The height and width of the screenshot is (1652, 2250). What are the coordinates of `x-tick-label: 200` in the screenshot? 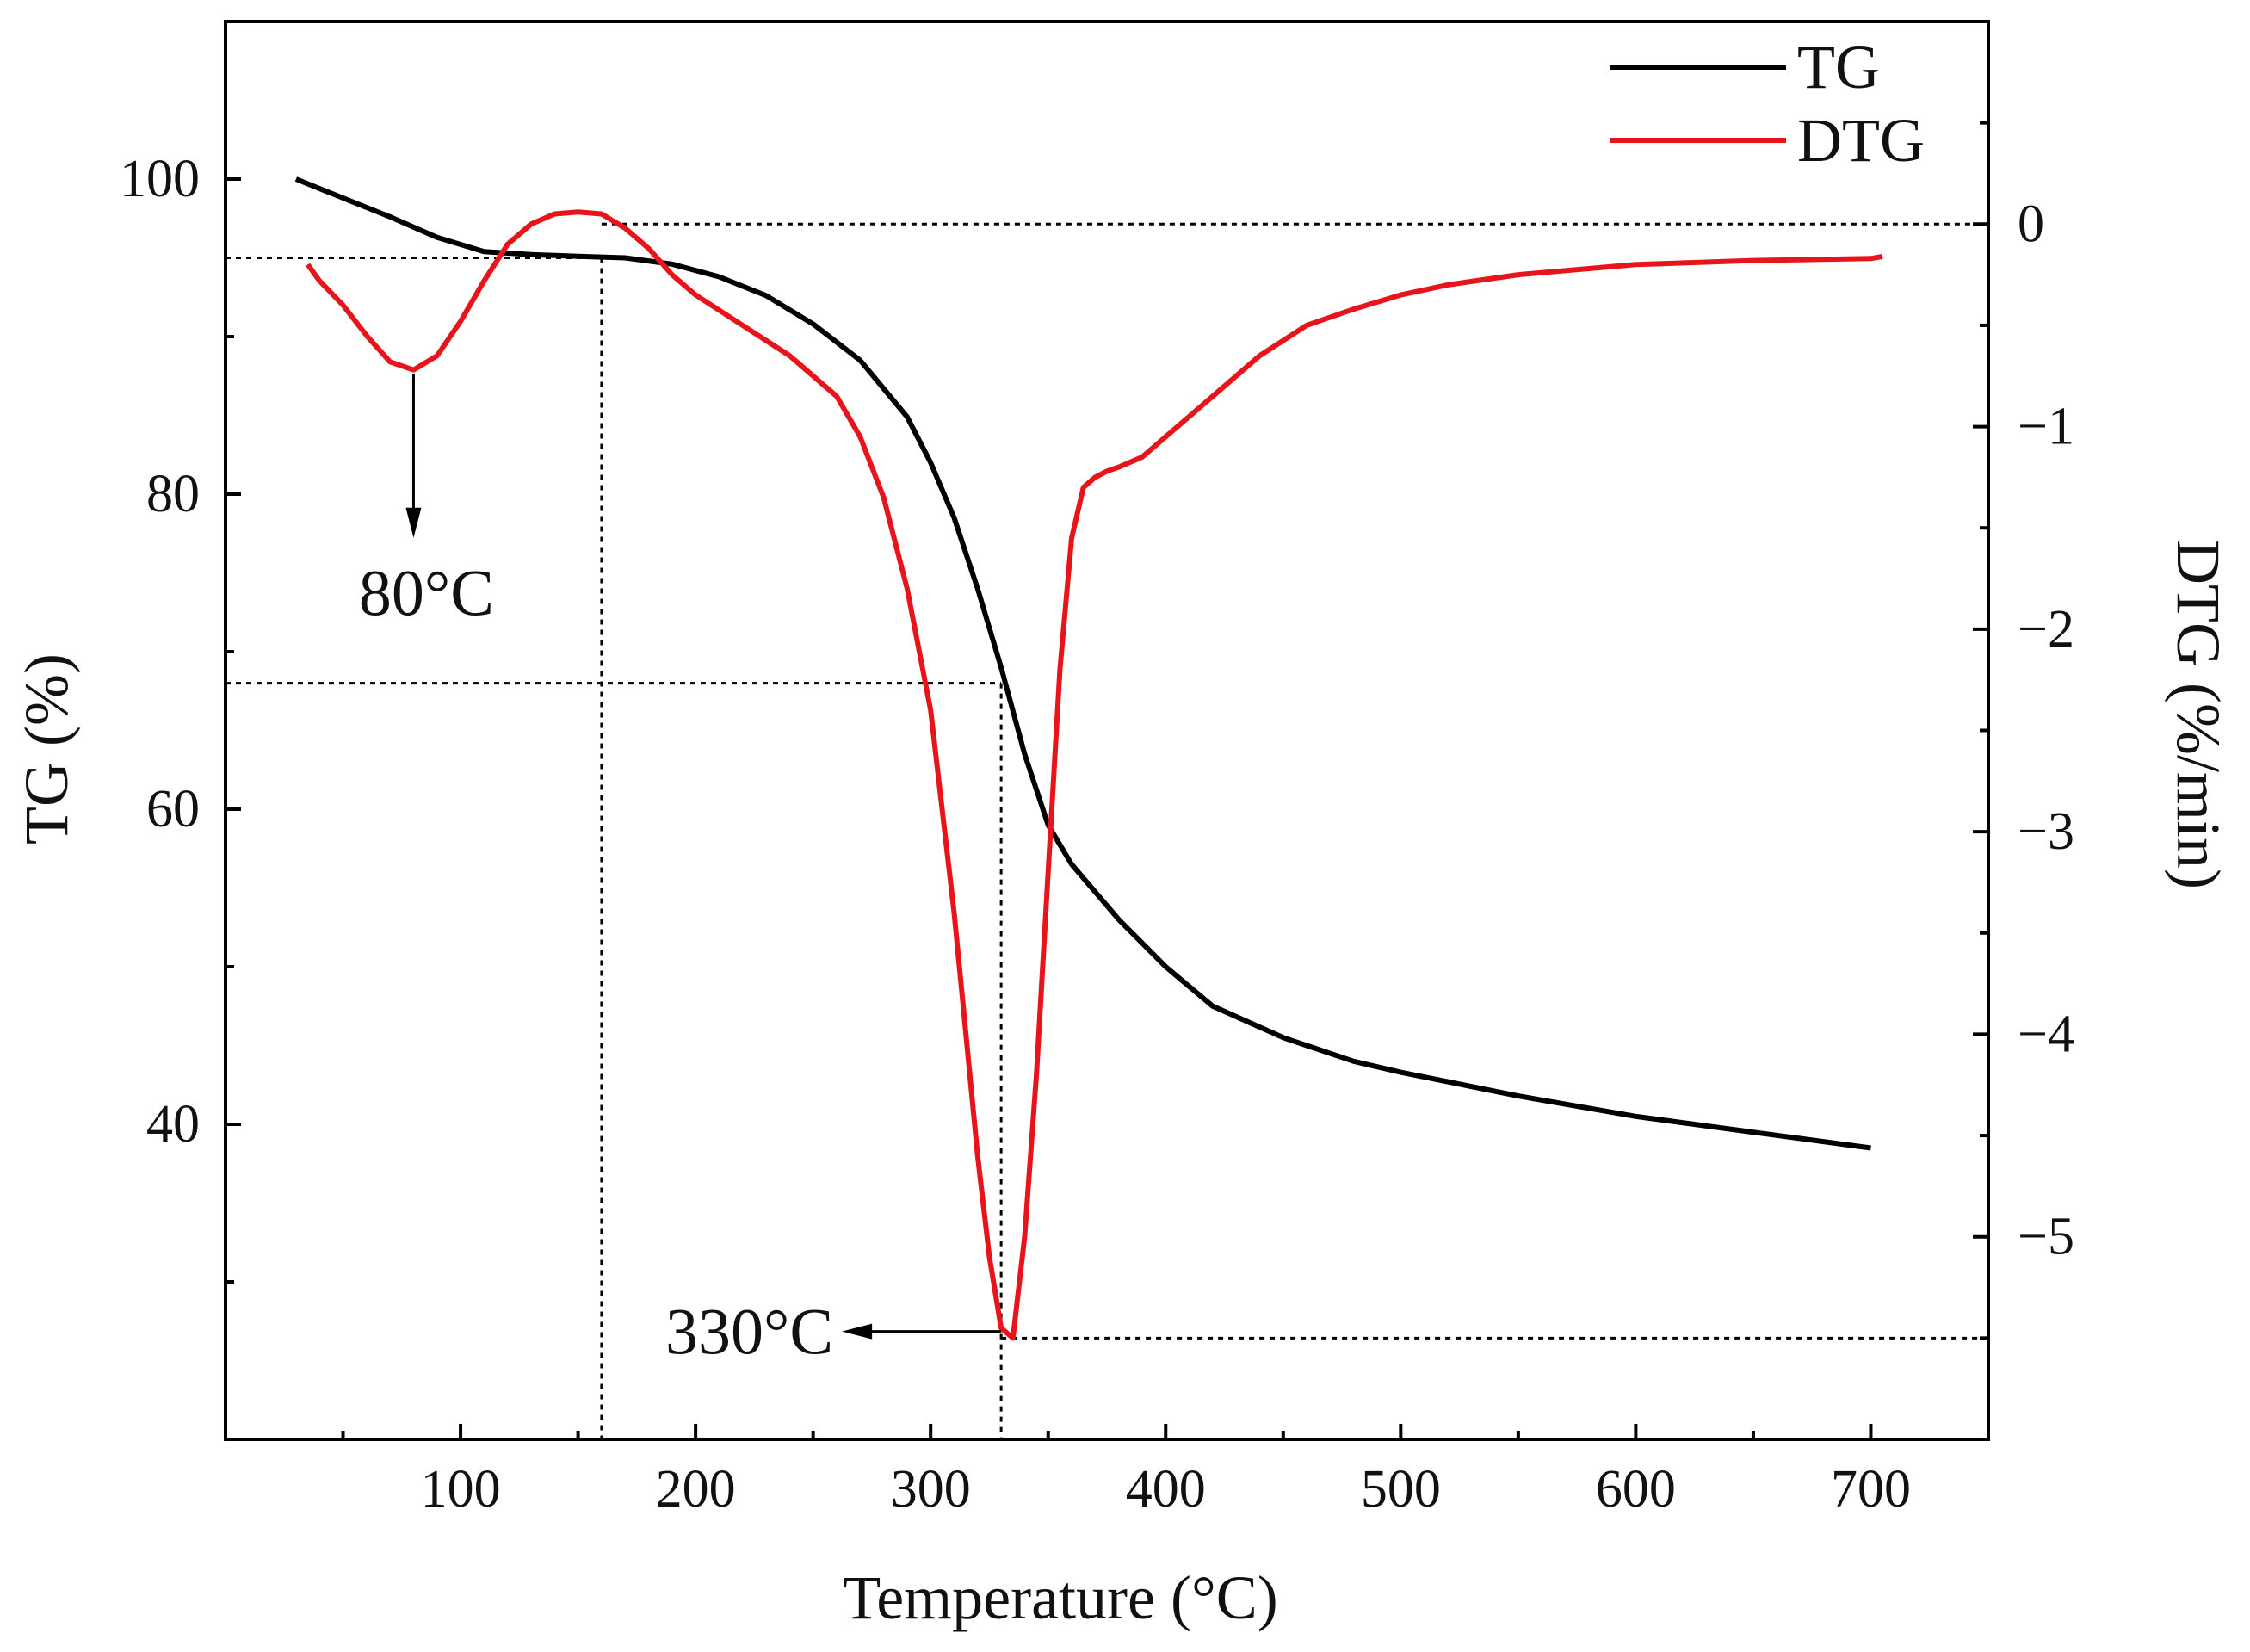 It's located at (696, 1490).